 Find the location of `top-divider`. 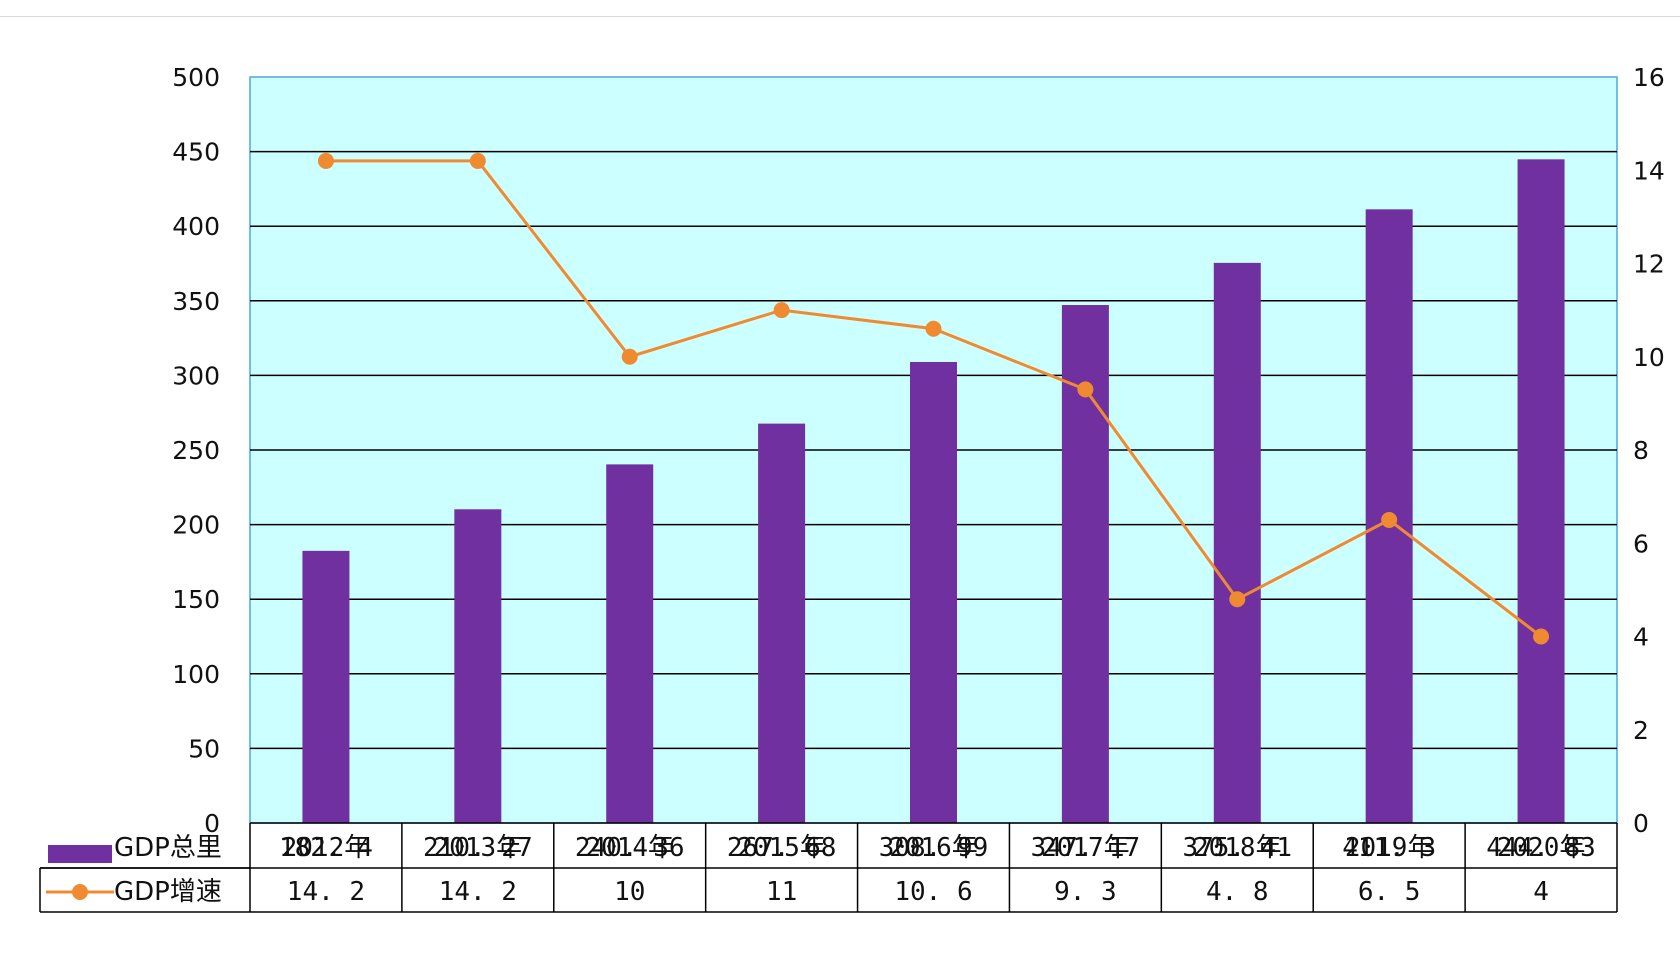

top-divider is located at coordinates (840, 16).